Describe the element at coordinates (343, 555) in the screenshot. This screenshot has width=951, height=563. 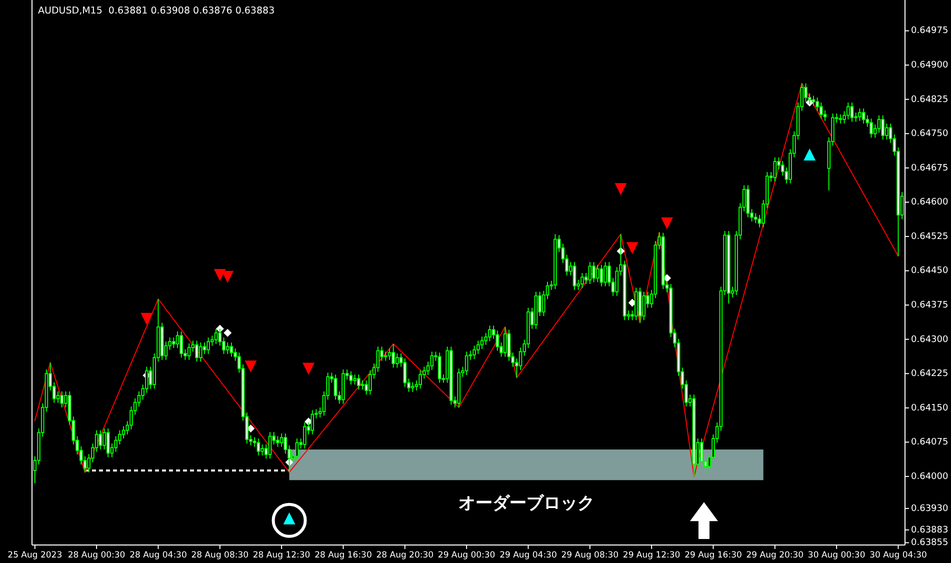
I see `x-tick-label: 28 Aug 16:30` at that location.